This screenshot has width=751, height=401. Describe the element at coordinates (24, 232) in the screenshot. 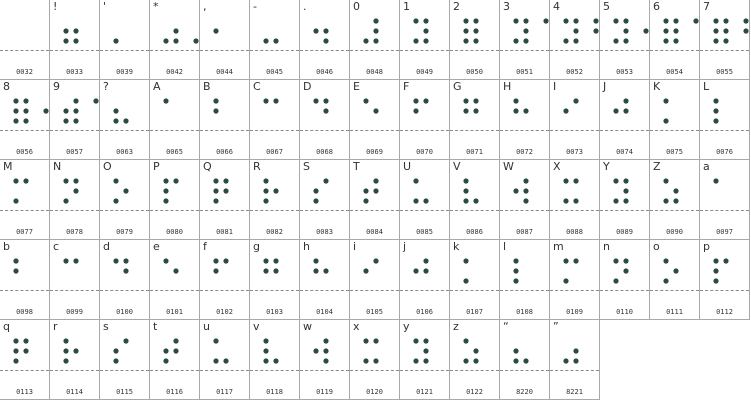

I see `glyph-code: 0077` at that location.